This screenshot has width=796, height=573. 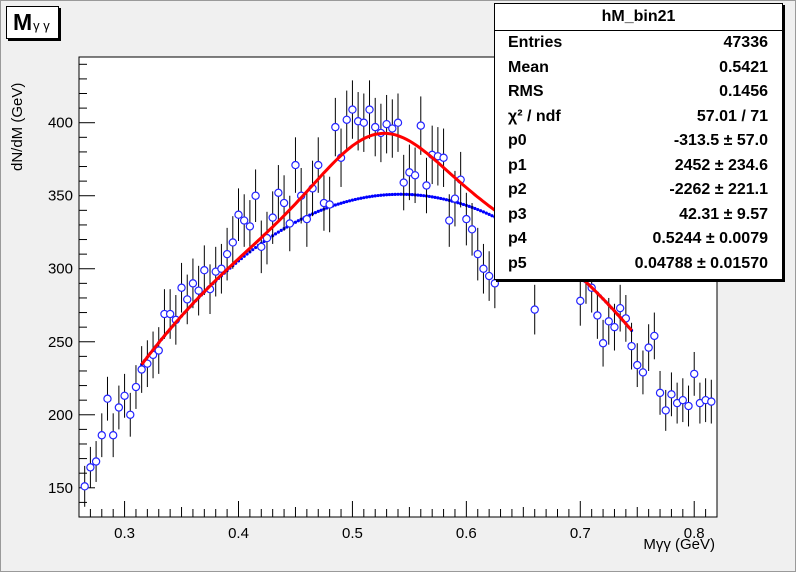 I want to click on y-tick-label: 350, so click(x=60, y=196).